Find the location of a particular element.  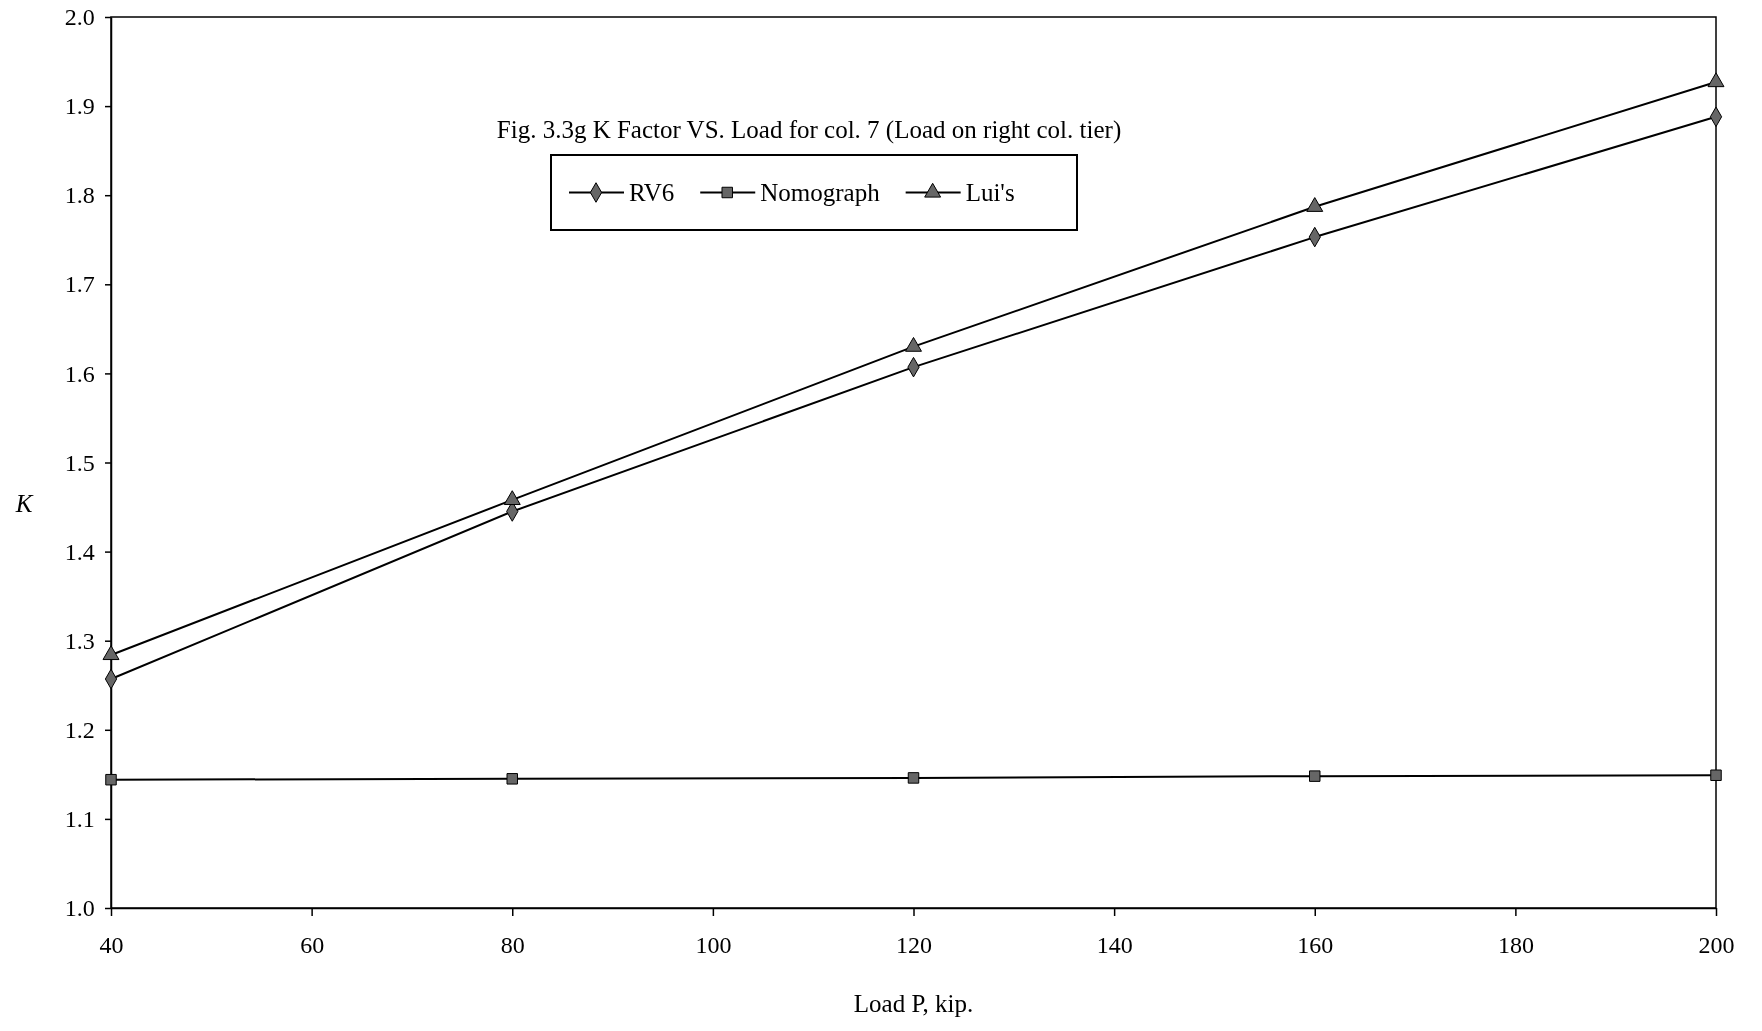

x-tick-label: 160 is located at coordinates (1315, 944).